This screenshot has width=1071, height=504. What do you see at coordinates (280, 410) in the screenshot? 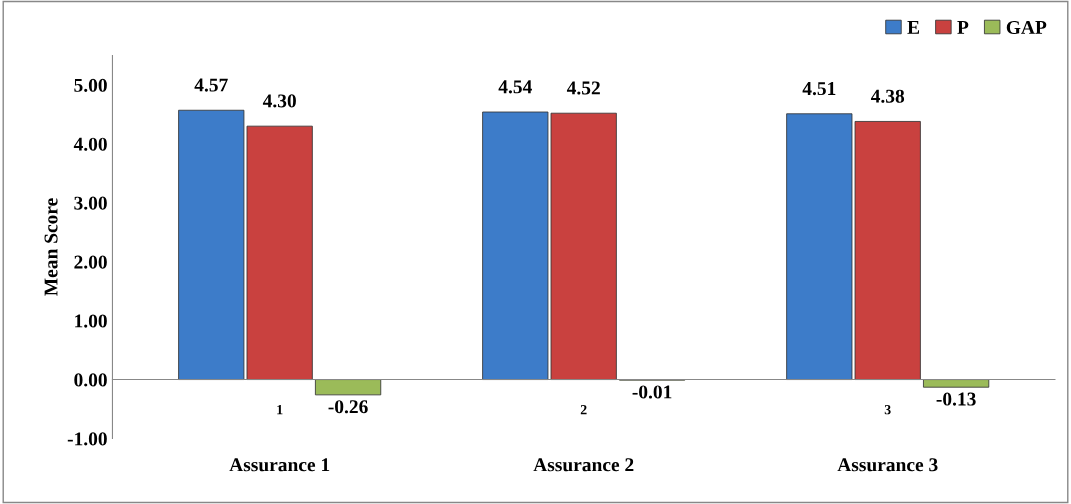
I see `x-tick-label: 1` at bounding box center [280, 410].